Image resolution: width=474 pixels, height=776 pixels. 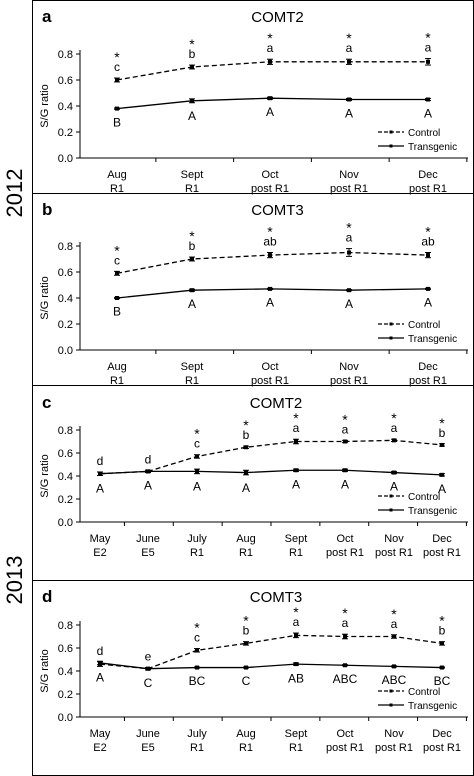 What do you see at coordinates (45, 475) in the screenshot?
I see `y-axis-label: S/G ratio` at bounding box center [45, 475].